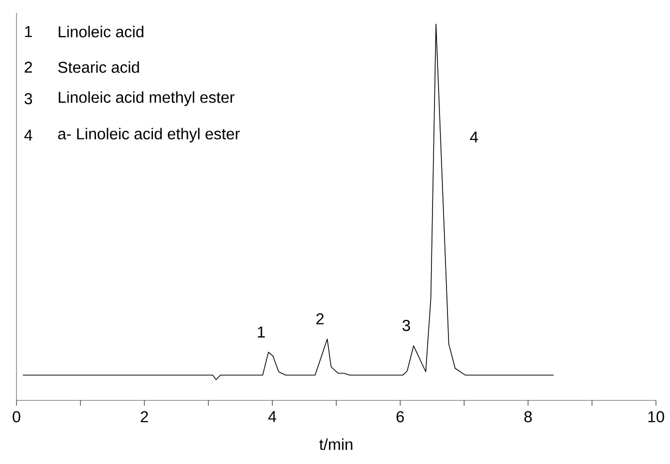  Describe the element at coordinates (98, 67) in the screenshot. I see `annotation: Stearic acid` at that location.